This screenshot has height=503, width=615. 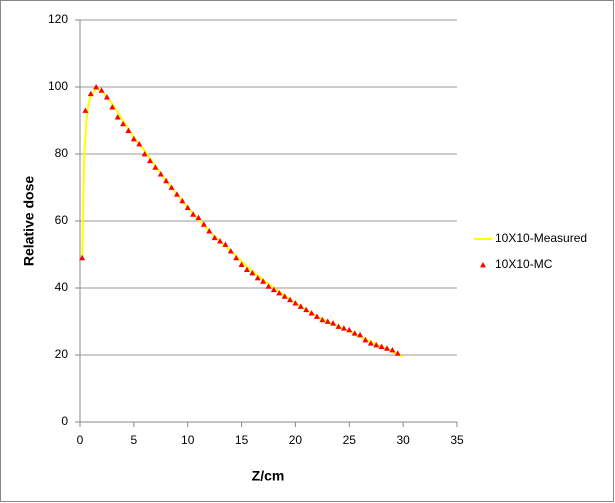 I want to click on legend-swatch, so click(x=483, y=265).